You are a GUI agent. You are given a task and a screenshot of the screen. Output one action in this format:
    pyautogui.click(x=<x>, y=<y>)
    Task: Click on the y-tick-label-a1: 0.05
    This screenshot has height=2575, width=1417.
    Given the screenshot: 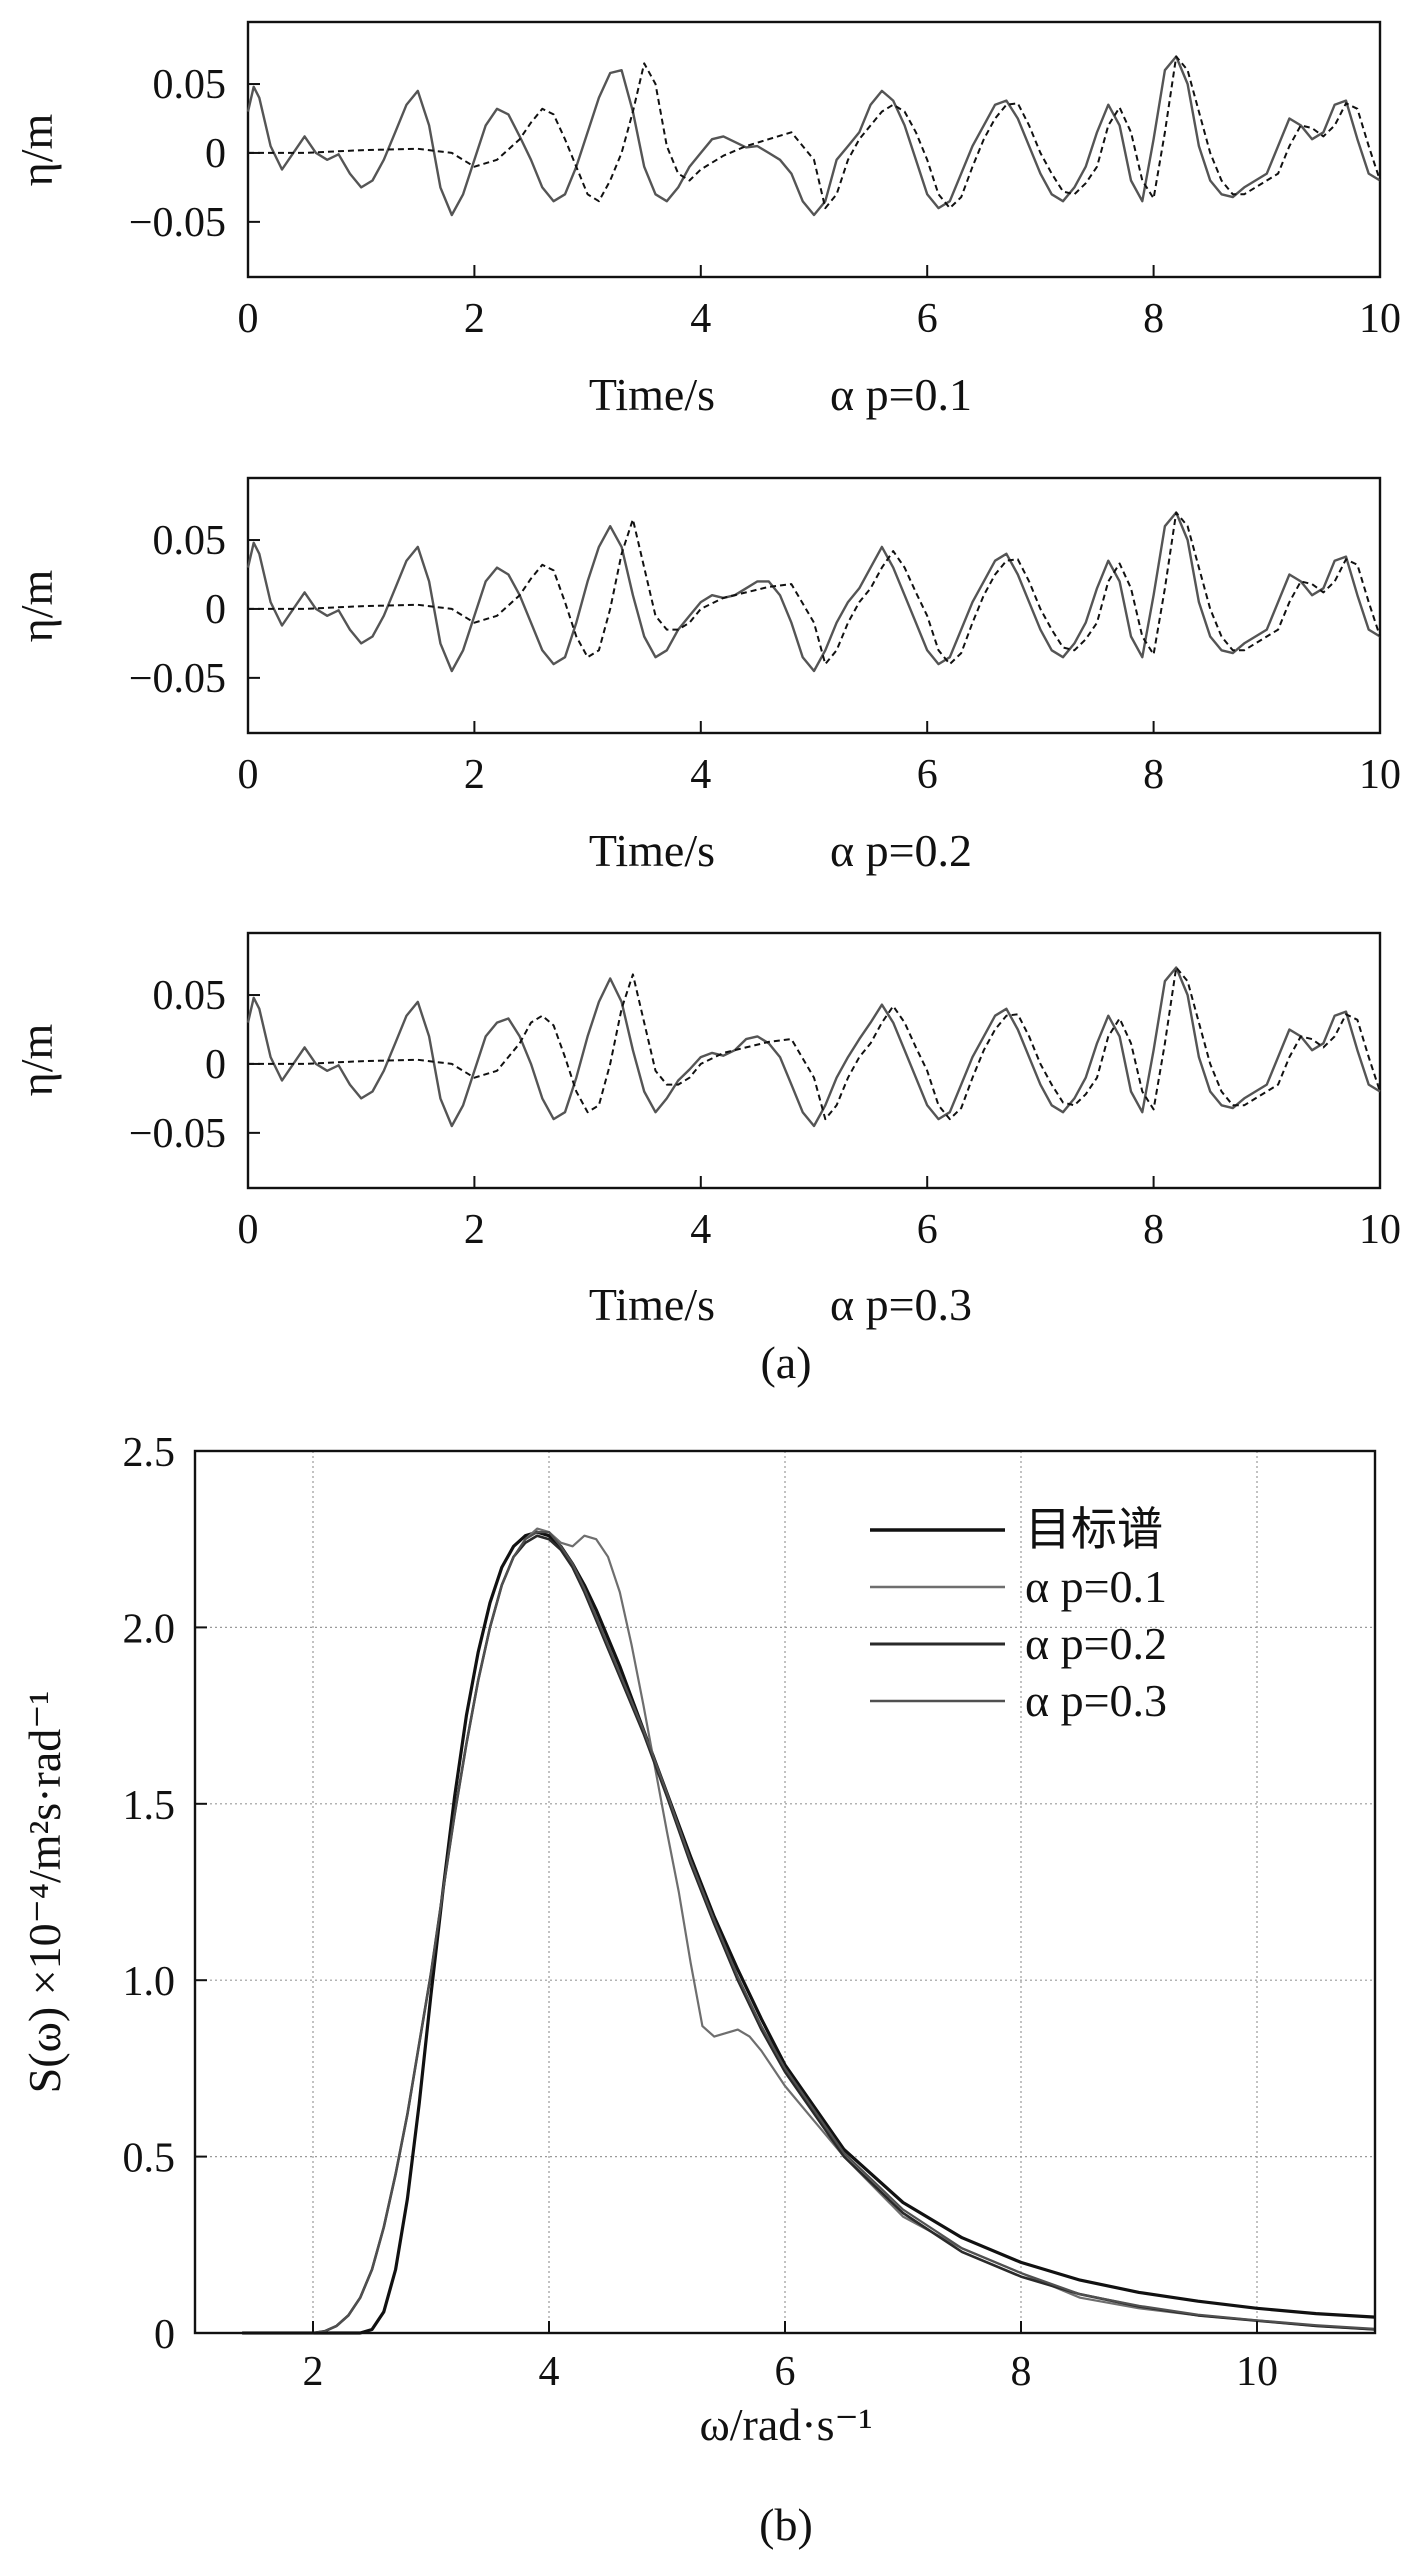 What is the action you would take?
    pyautogui.click(x=190, y=85)
    